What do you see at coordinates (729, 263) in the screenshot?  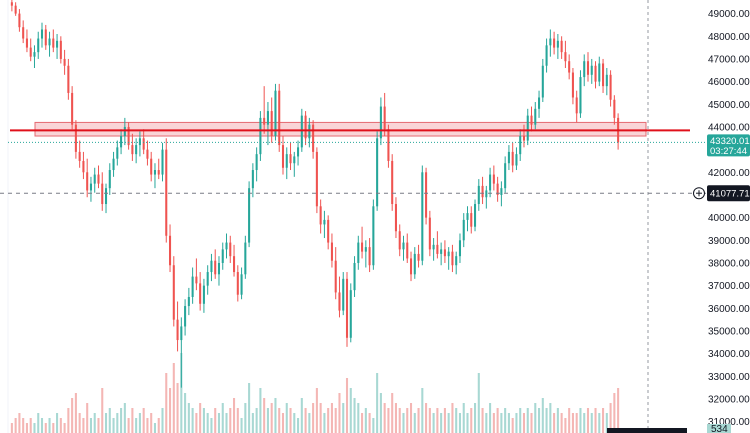 I see `price-tick-label: 38000.00` at bounding box center [729, 263].